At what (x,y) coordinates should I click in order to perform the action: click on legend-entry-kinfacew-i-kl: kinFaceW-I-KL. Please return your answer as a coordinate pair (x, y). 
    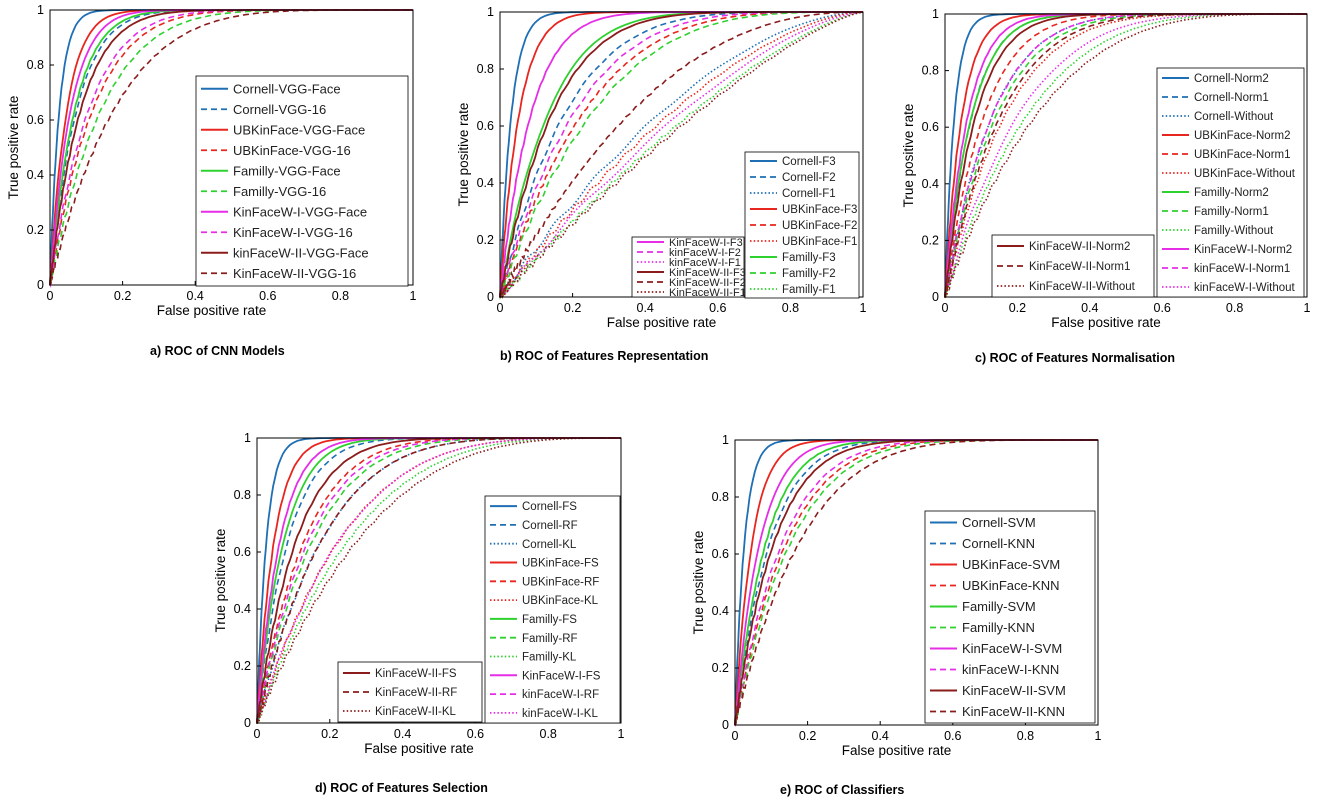
    Looking at the image, I should click on (560, 714).